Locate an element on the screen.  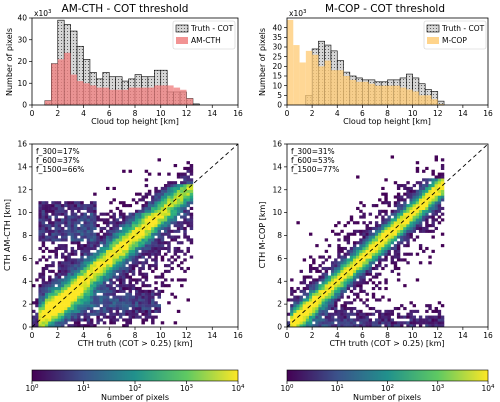
y-tick-label: 40 is located at coordinates (22, 18).